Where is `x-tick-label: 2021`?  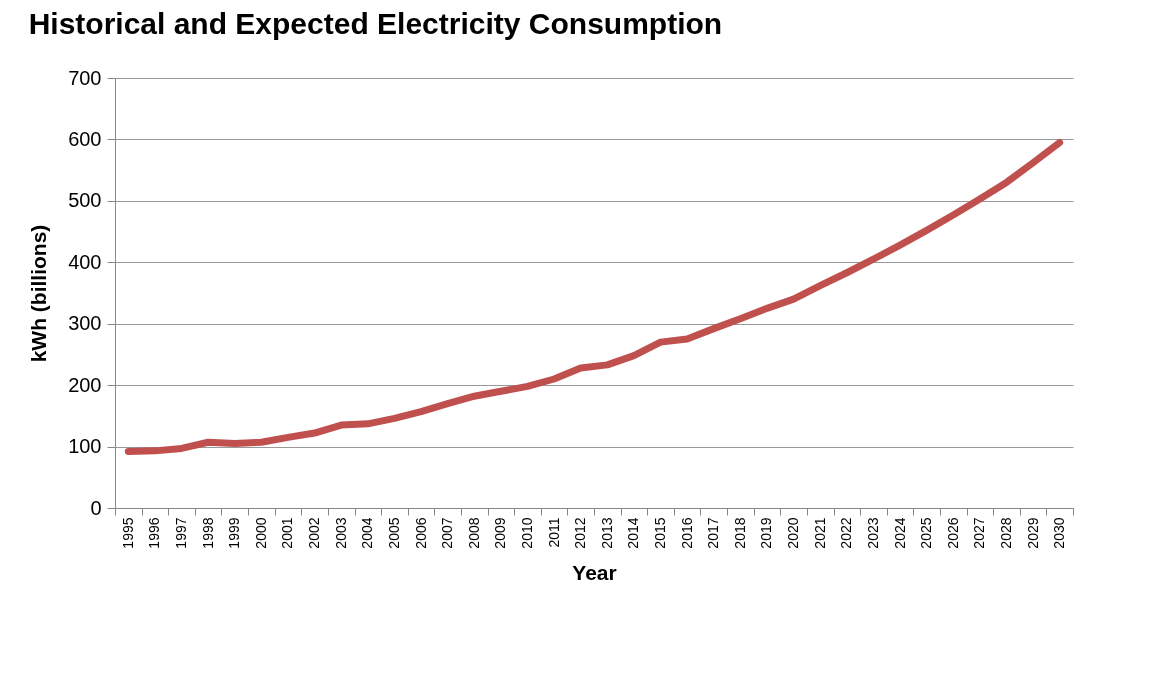 x-tick-label: 2021 is located at coordinates (819, 533).